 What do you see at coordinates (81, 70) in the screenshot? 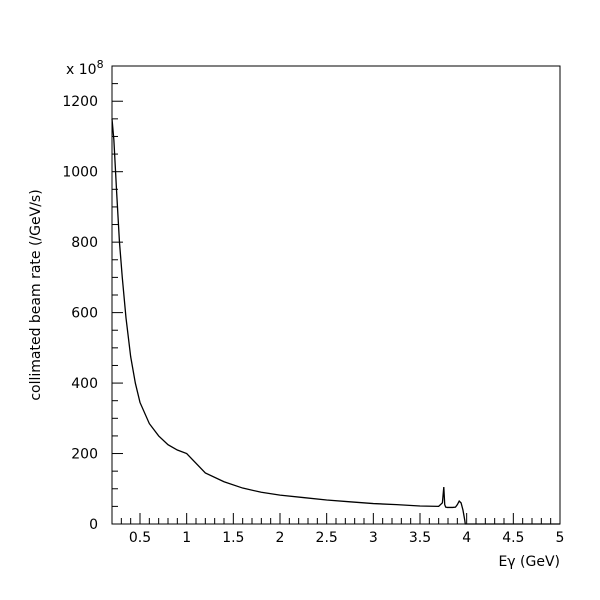
I see `y-multiplier-base: x 10` at bounding box center [81, 70].